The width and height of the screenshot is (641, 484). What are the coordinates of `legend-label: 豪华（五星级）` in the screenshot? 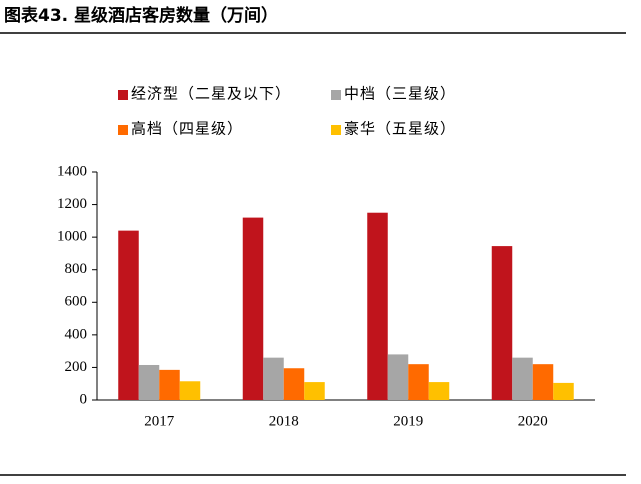 It's located at (400, 128).